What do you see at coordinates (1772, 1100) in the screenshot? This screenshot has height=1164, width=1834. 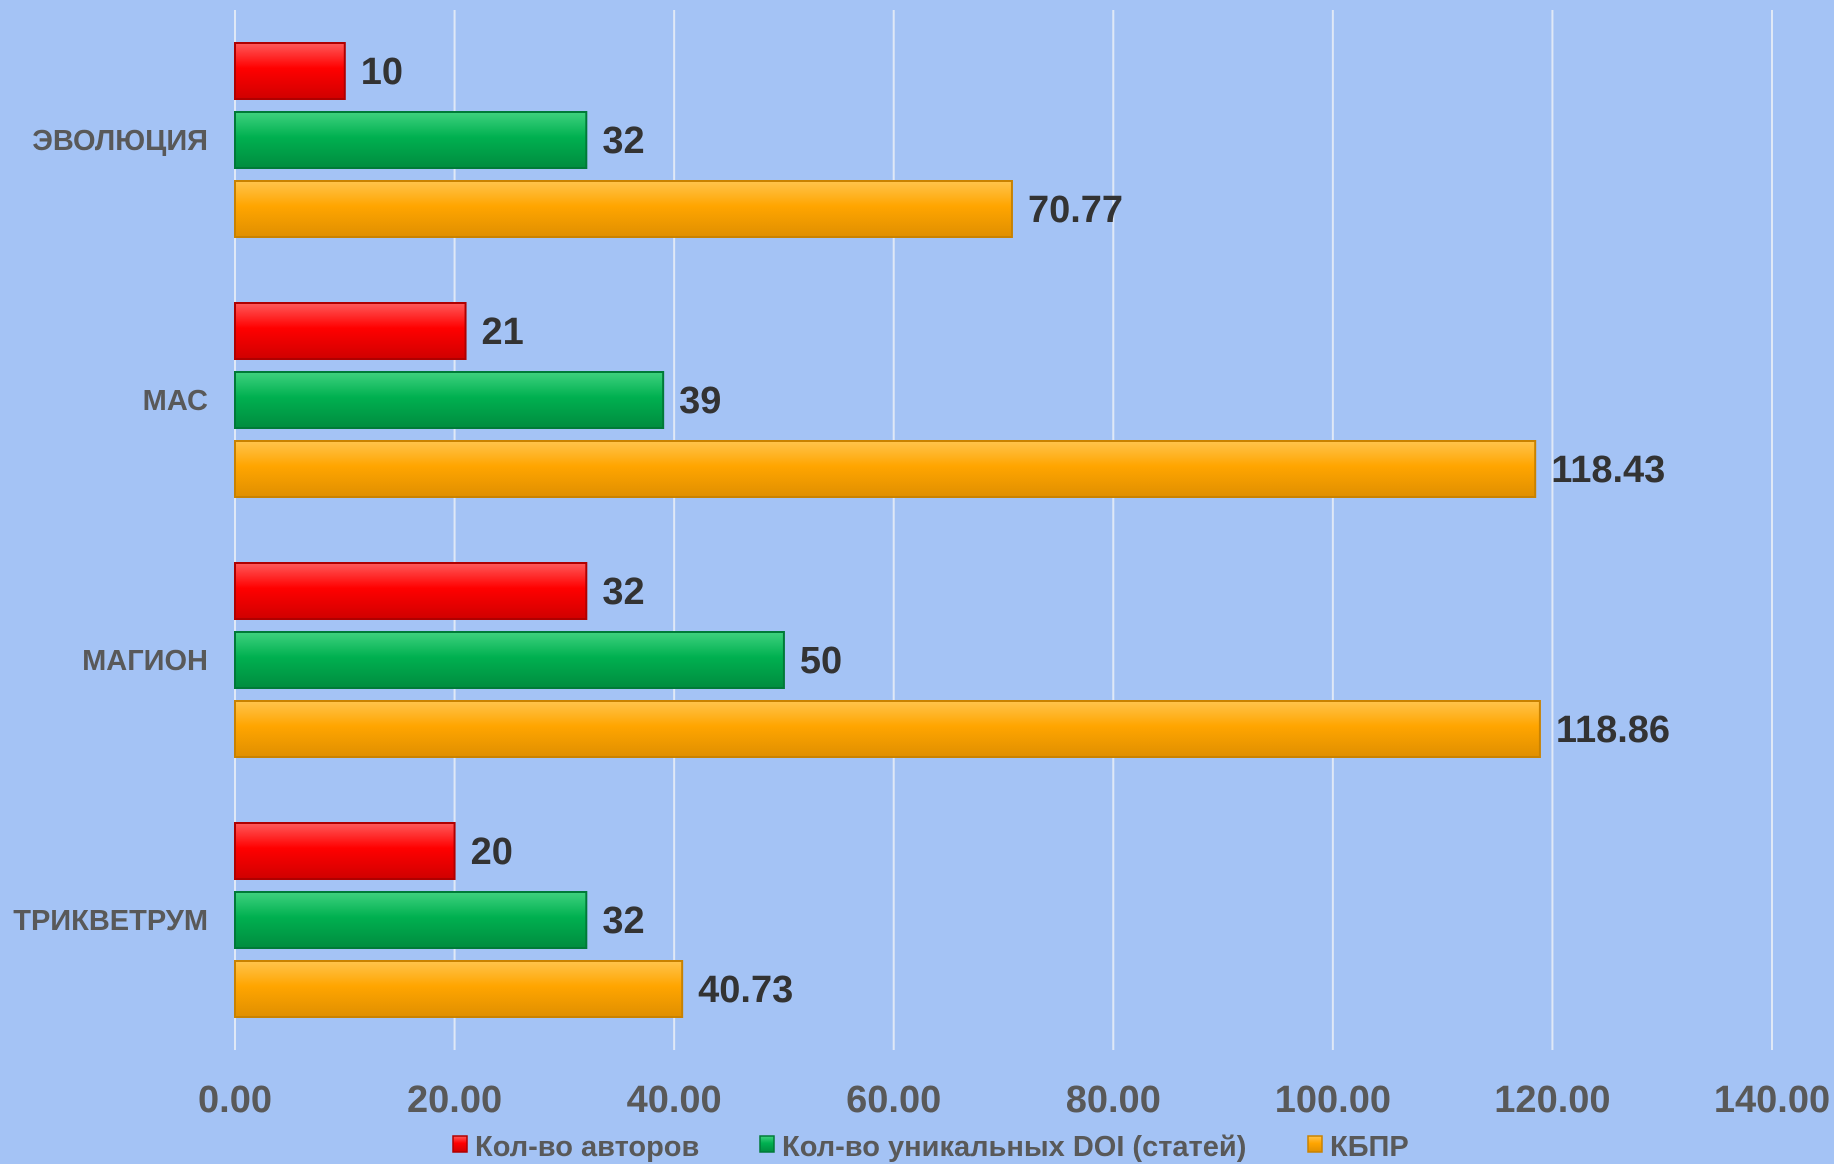 I see `x-tick-label: 140.00` at bounding box center [1772, 1100].